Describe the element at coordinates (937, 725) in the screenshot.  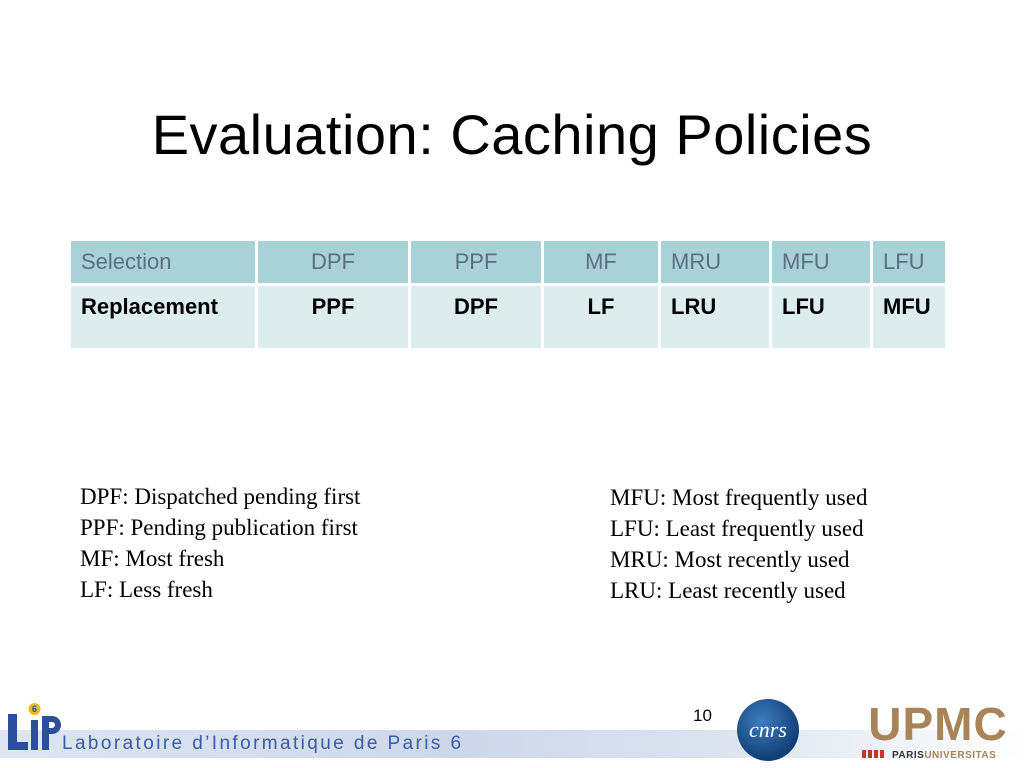
I see `svg-text: UPMC` at that location.